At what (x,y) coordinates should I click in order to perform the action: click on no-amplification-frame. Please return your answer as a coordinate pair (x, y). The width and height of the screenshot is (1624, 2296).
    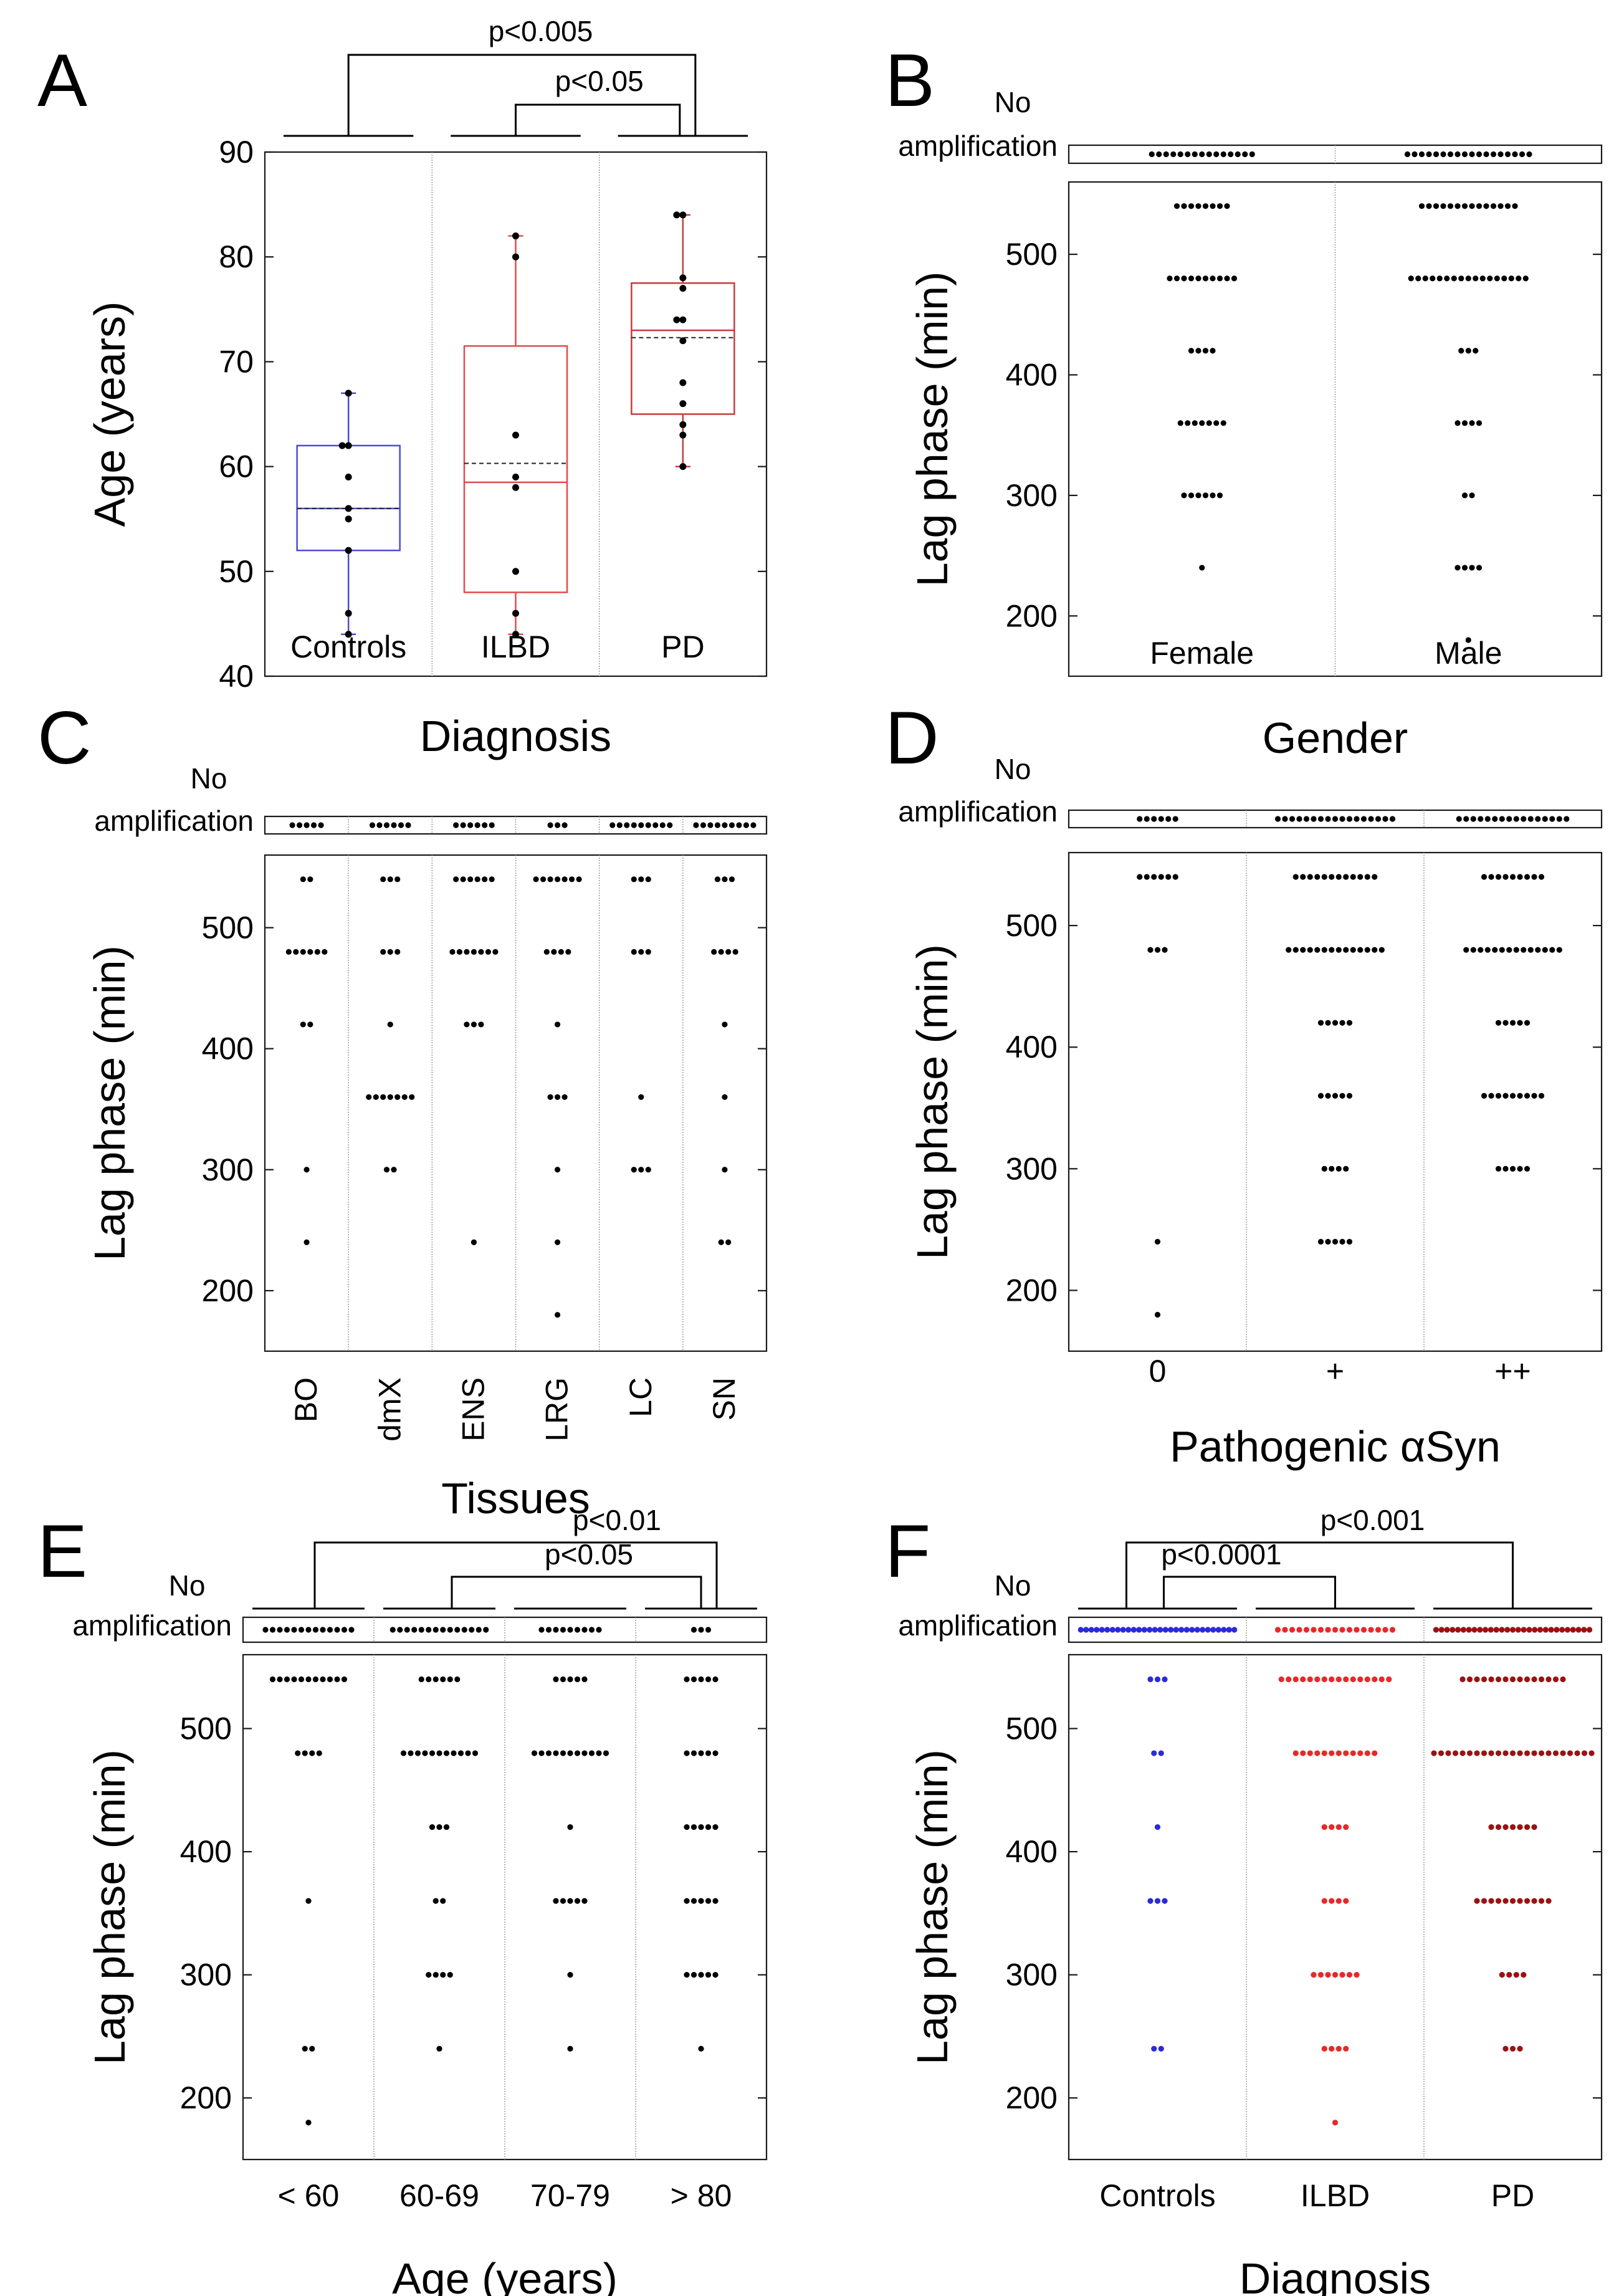
    Looking at the image, I should click on (1336, 819).